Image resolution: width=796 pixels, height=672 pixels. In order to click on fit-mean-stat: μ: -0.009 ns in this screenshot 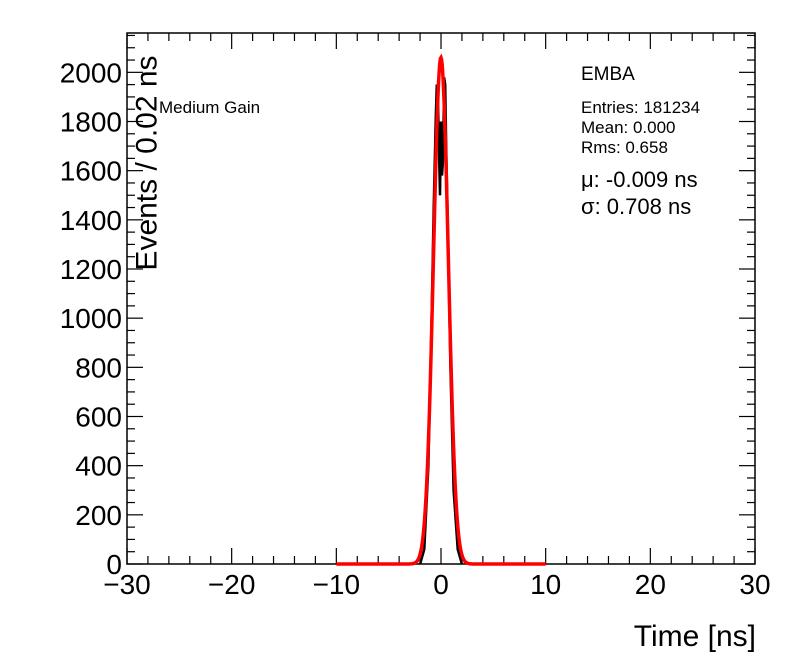, I will do `click(639, 179)`.